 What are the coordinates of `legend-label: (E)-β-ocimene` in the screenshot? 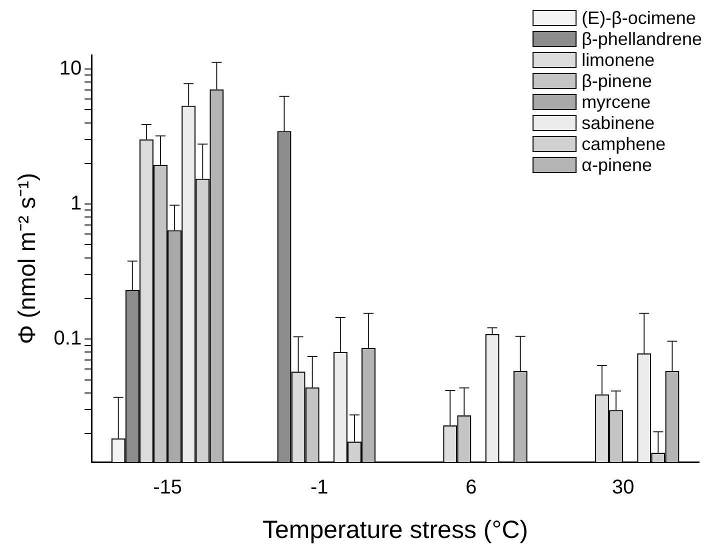 It's located at (639, 18).